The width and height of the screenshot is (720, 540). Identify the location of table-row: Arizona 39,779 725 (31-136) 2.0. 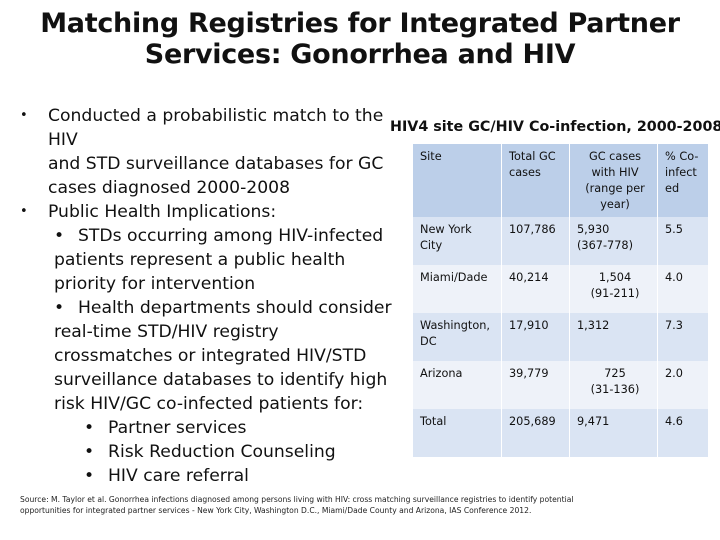
(560, 385).